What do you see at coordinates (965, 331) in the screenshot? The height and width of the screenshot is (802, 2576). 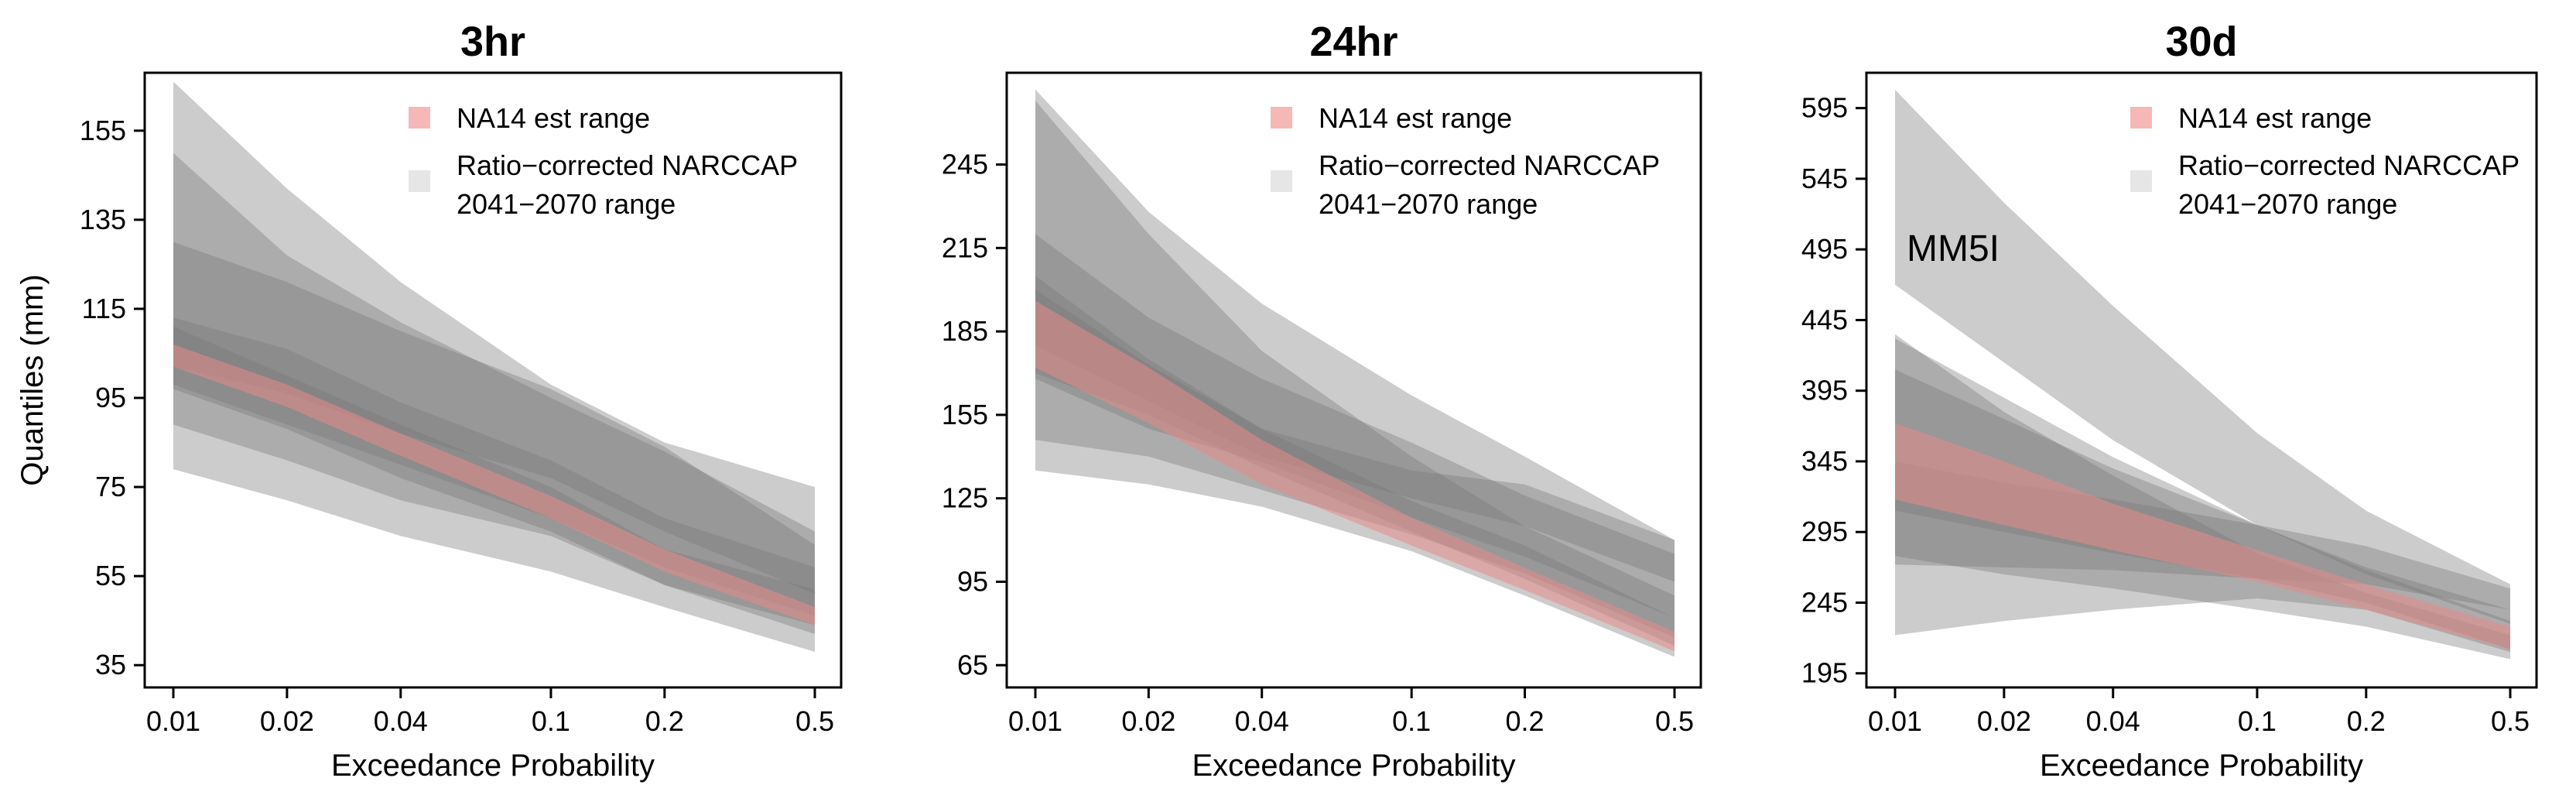 I see `y-tick-label: 185` at bounding box center [965, 331].